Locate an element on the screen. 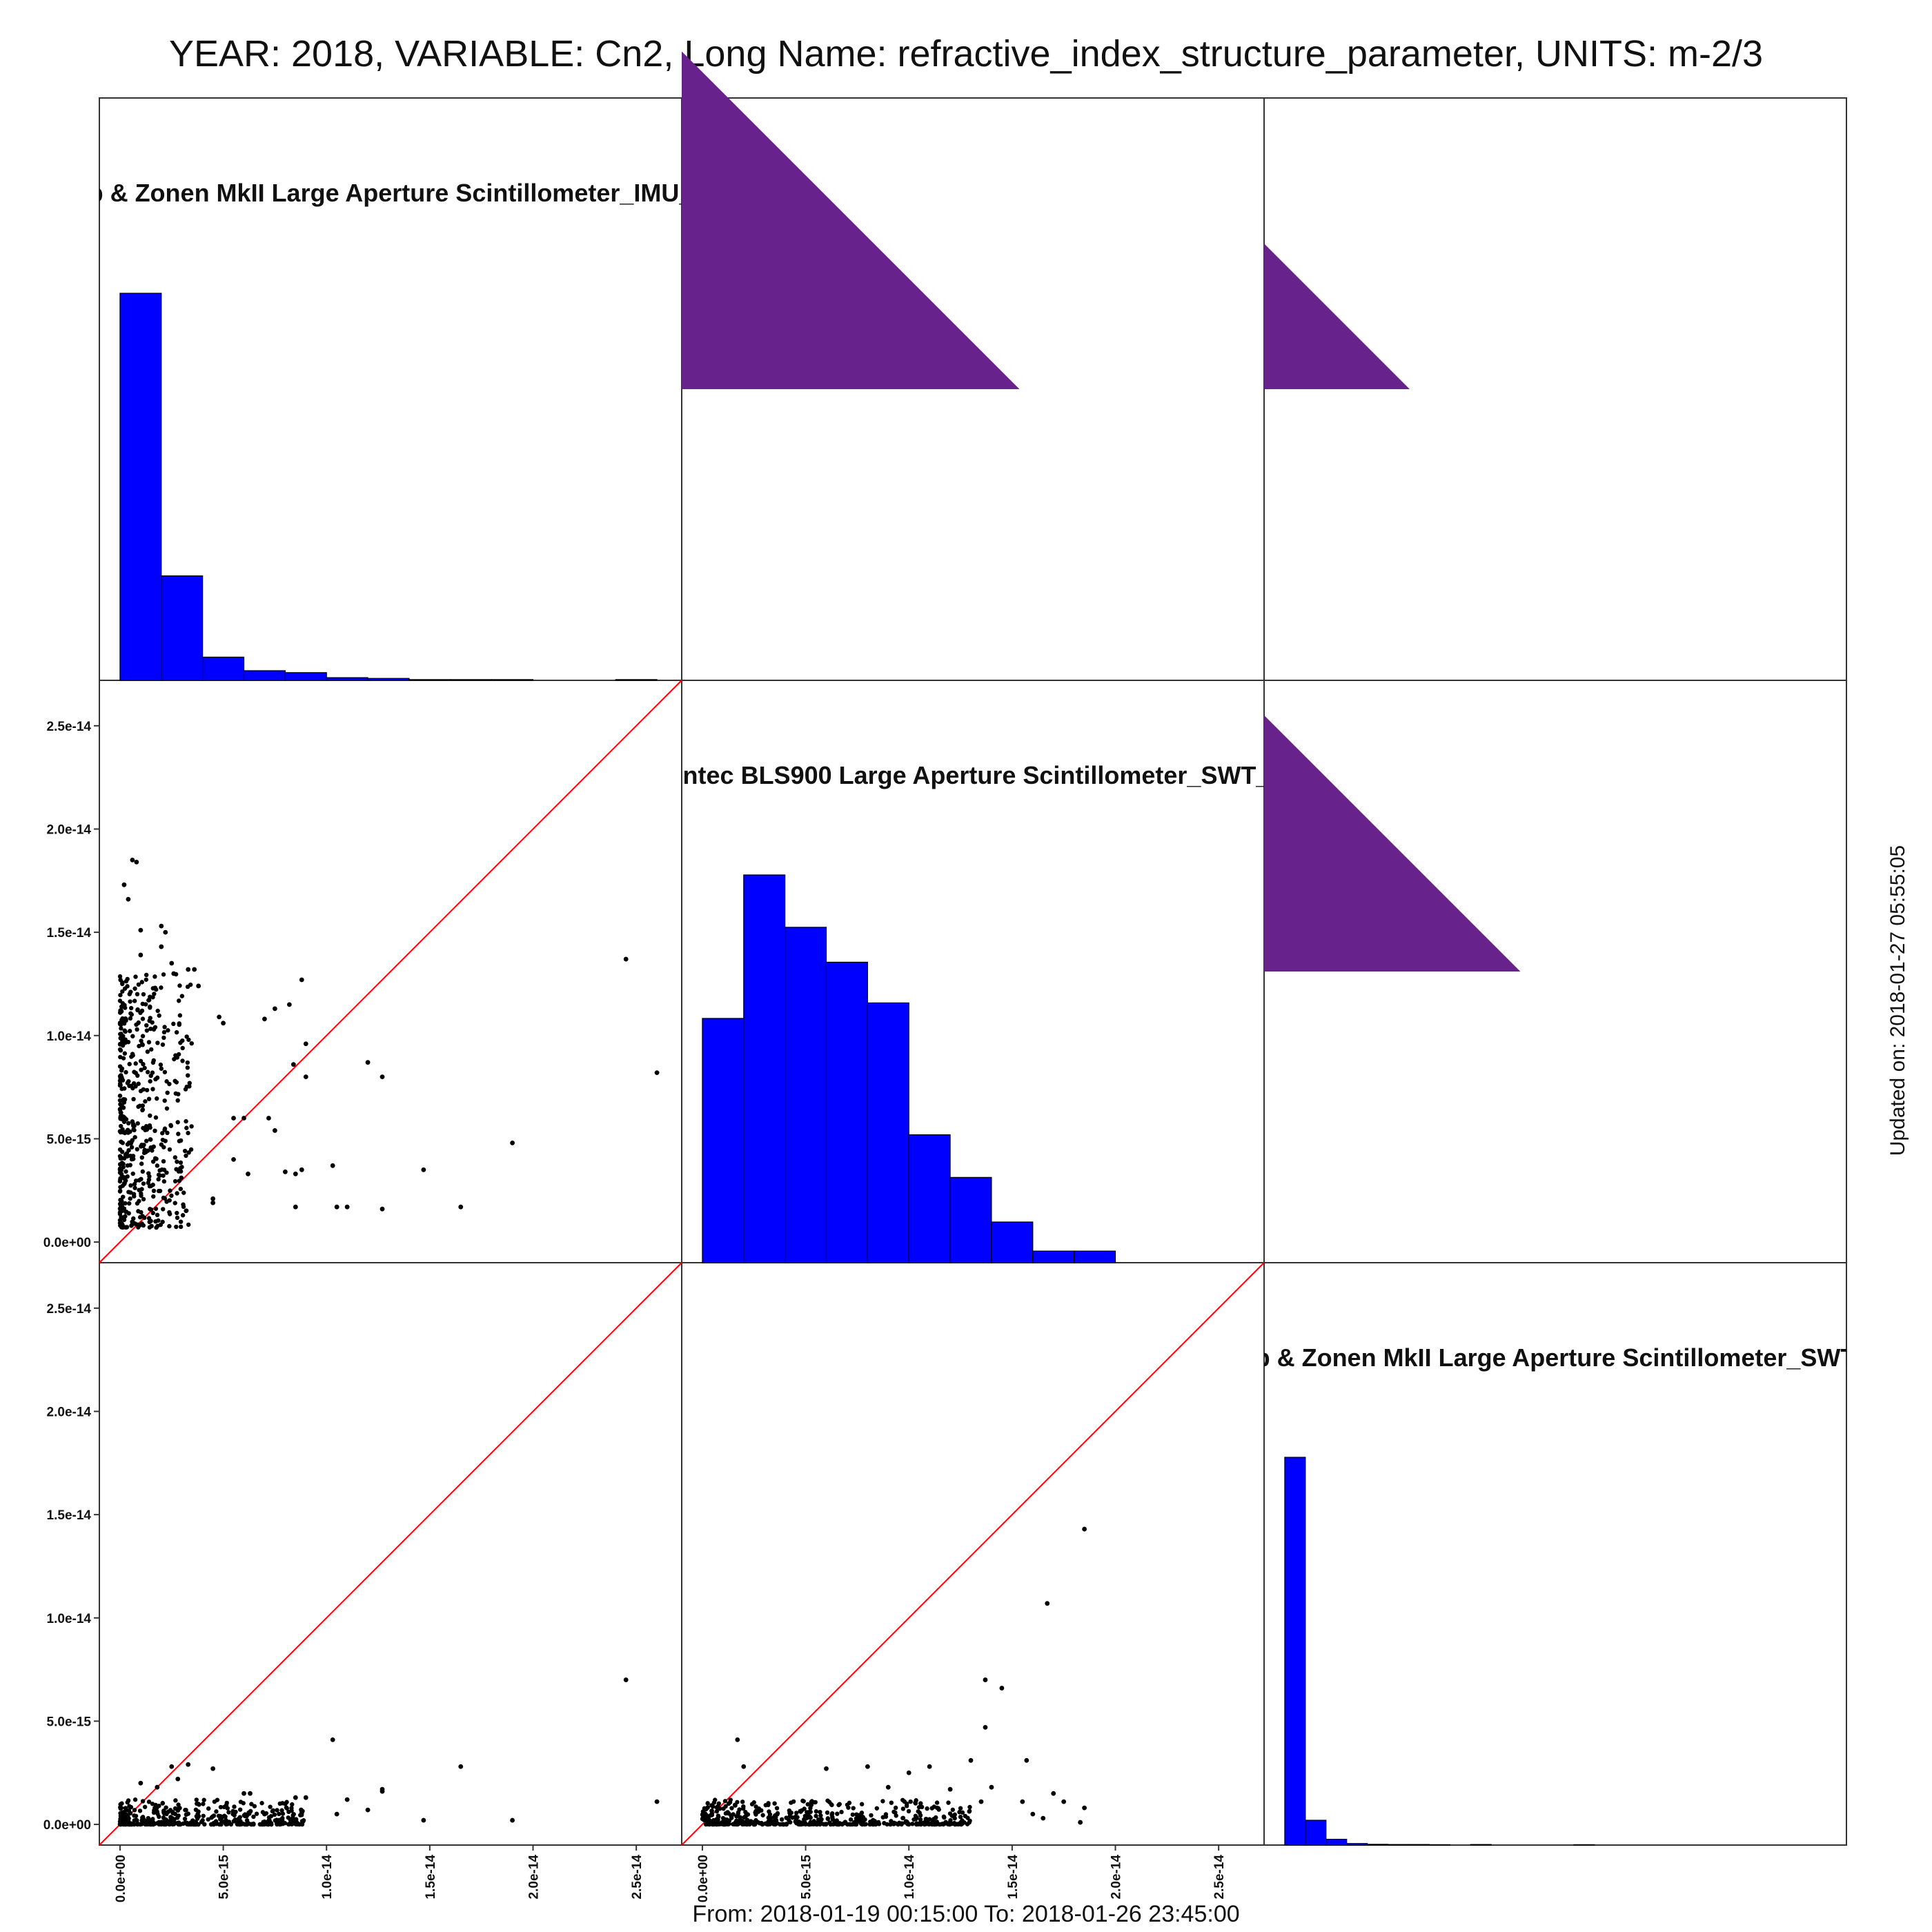 The height and width of the screenshot is (1932, 1932). y-tick-label: 2.5e-14 is located at coordinates (69, 1309).